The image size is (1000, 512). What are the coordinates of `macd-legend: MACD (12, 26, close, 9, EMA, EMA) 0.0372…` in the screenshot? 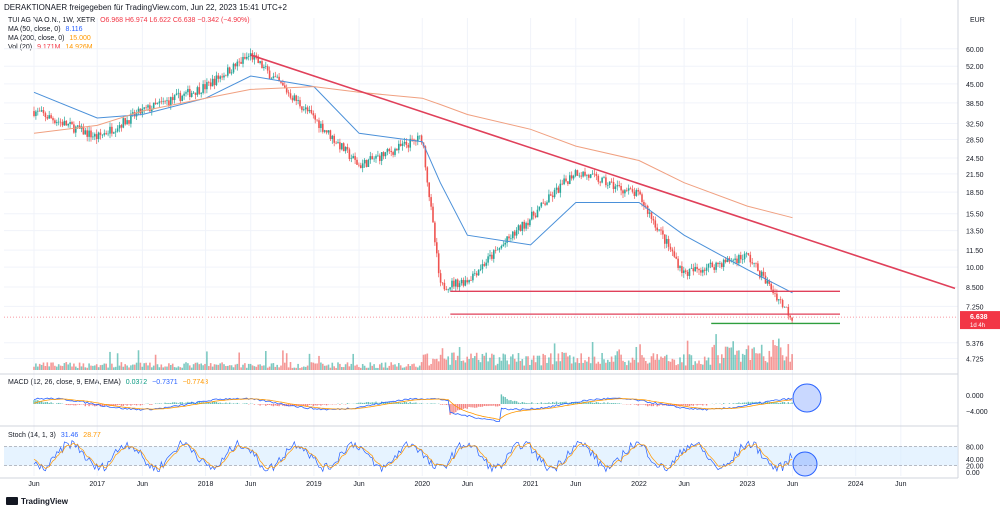 It's located at (109, 382).